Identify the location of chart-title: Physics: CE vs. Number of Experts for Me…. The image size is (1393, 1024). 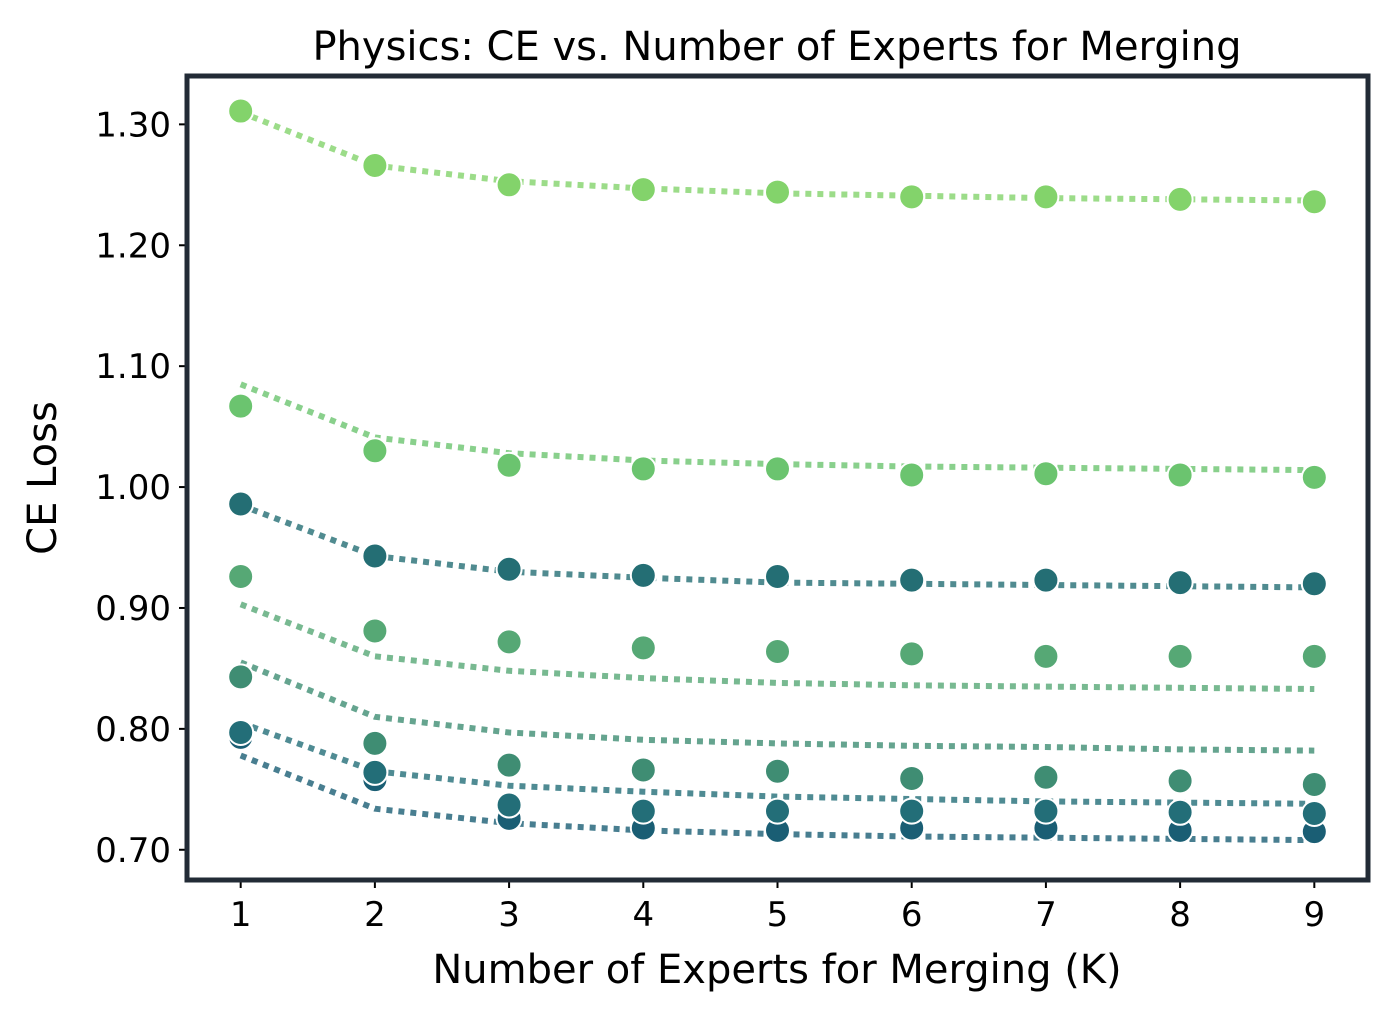
(776, 47).